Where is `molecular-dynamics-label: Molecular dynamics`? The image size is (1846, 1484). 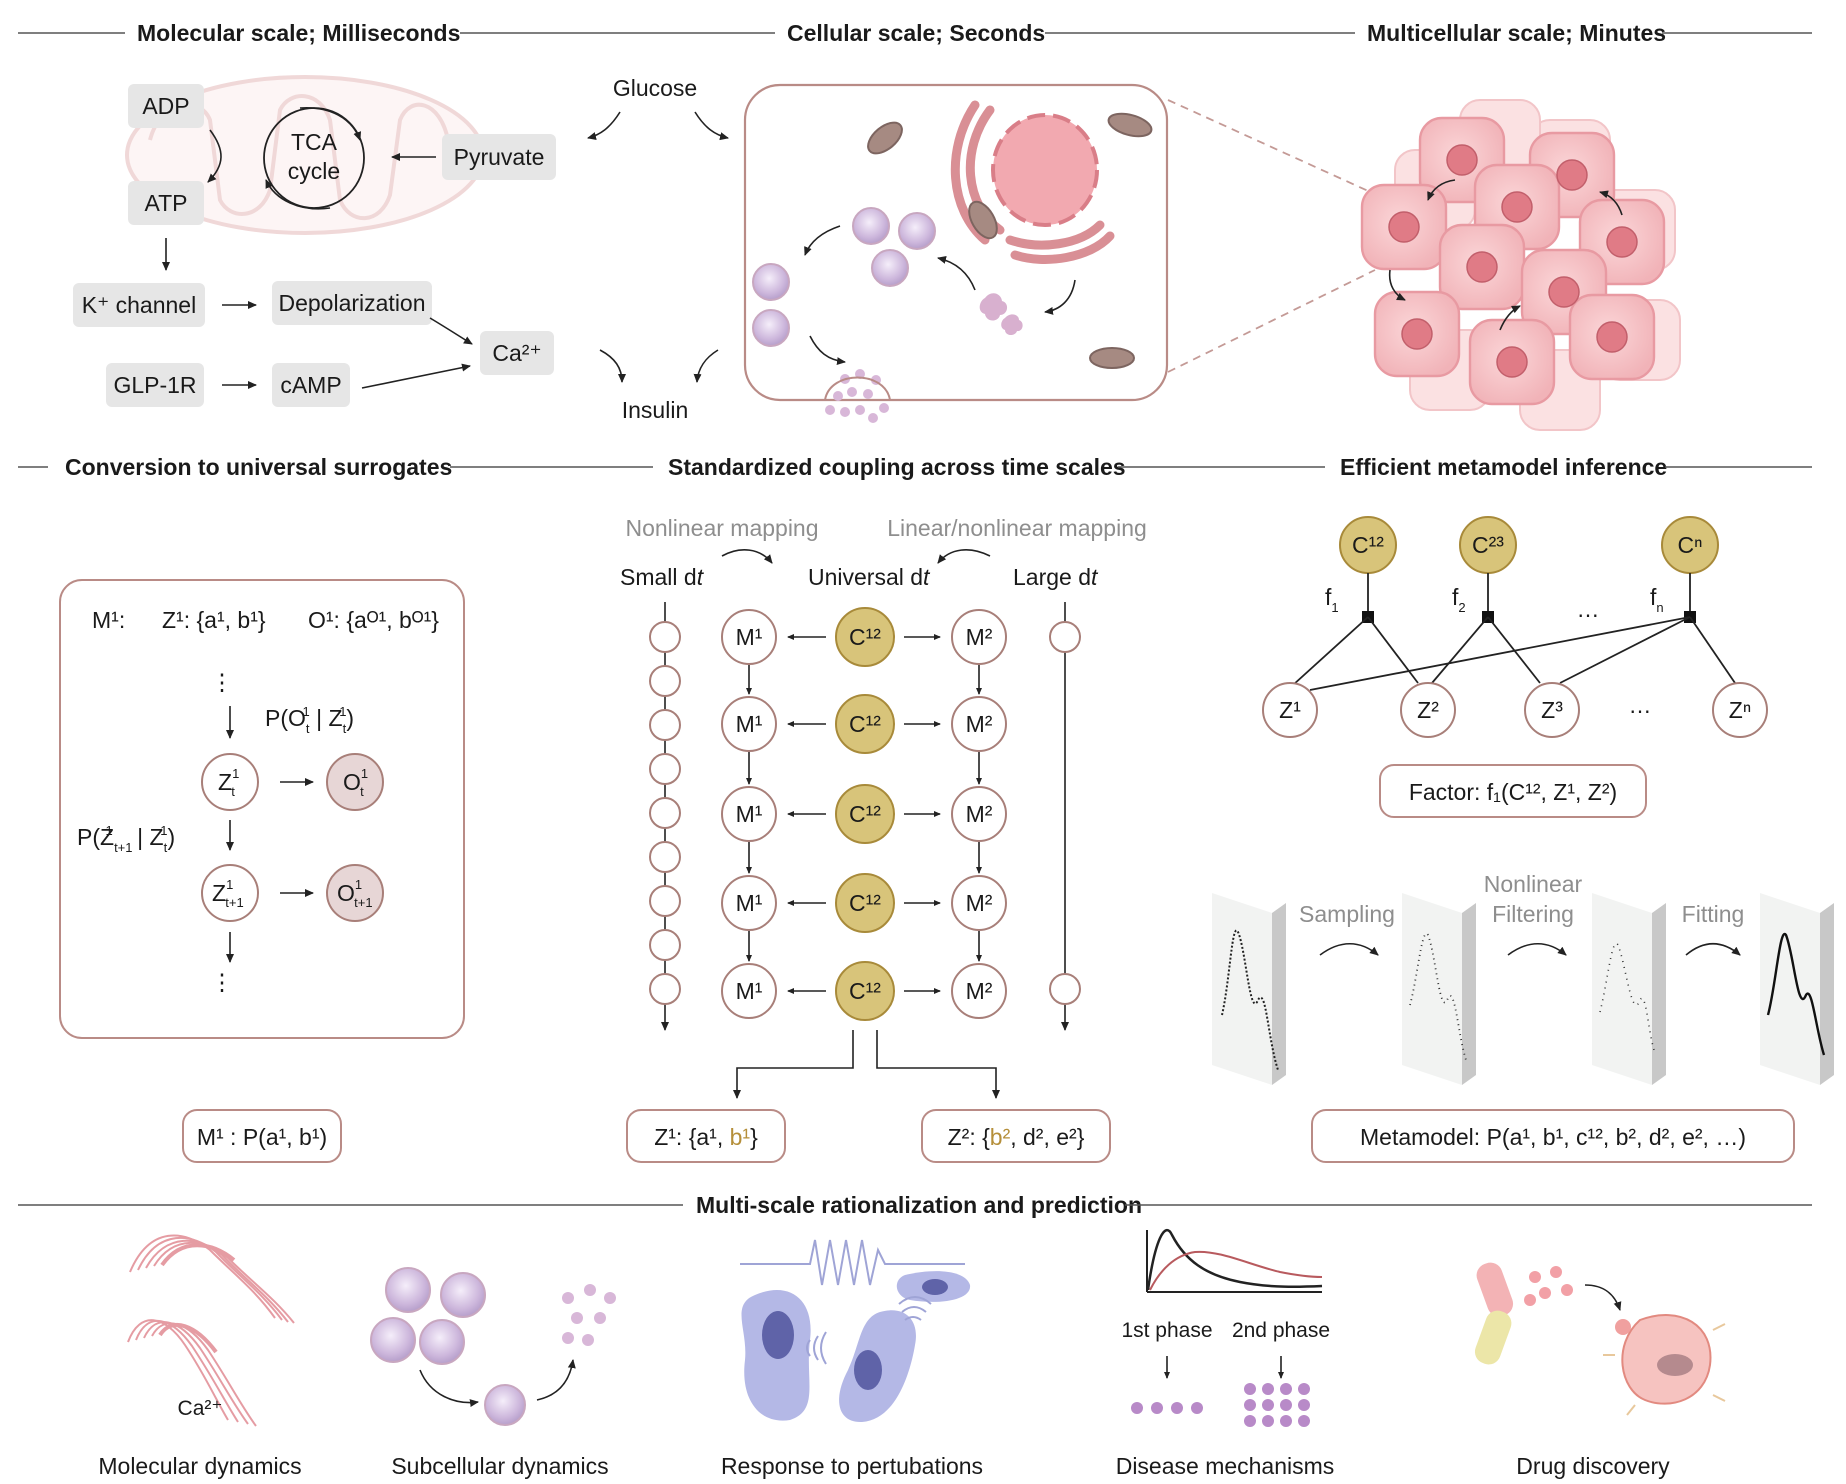
molecular-dynamics-label: Molecular dynamics is located at coordinates (199, 1466).